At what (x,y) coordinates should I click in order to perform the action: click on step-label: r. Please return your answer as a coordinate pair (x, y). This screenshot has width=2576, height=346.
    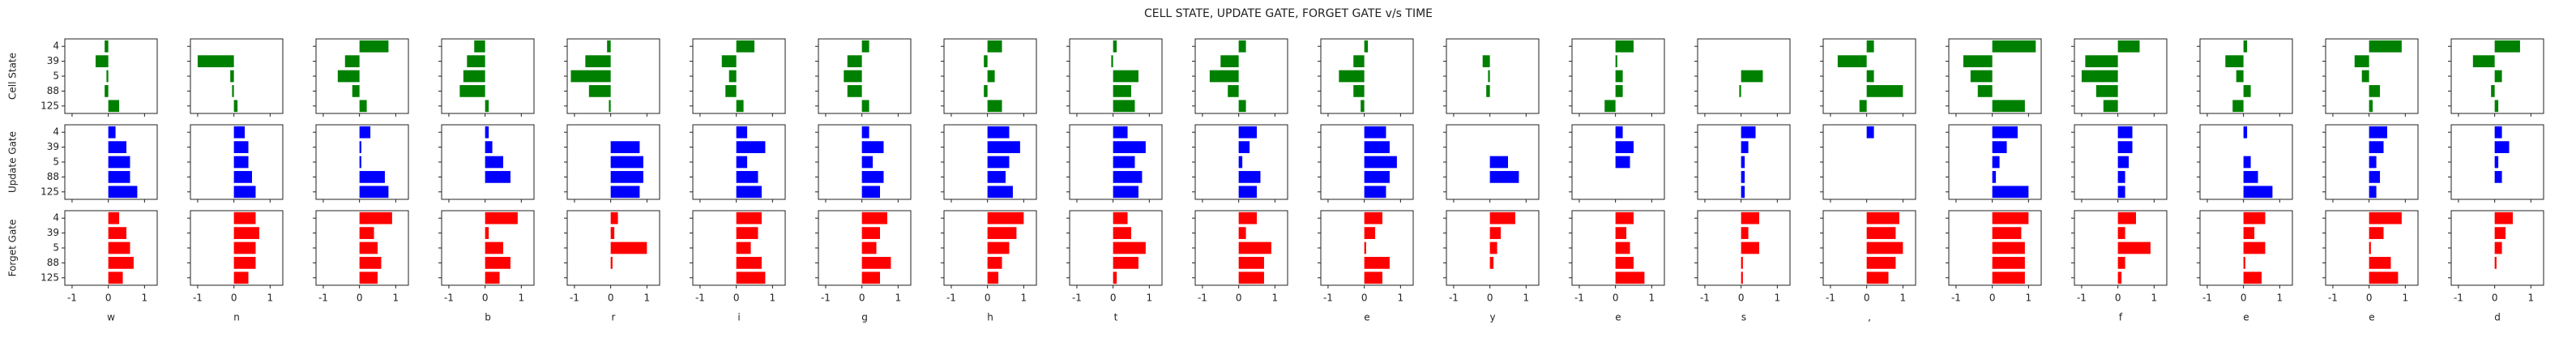
    Looking at the image, I should click on (614, 317).